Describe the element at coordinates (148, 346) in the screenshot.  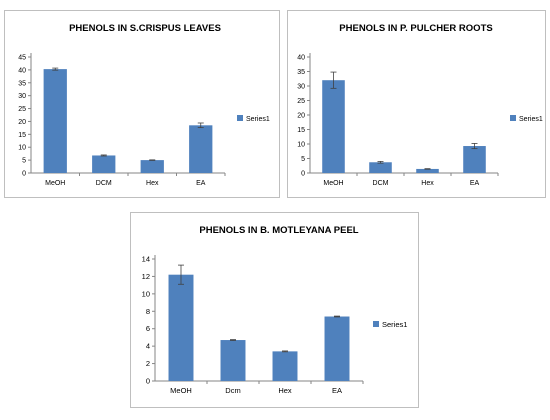
I see `y-tick-label: 4` at that location.